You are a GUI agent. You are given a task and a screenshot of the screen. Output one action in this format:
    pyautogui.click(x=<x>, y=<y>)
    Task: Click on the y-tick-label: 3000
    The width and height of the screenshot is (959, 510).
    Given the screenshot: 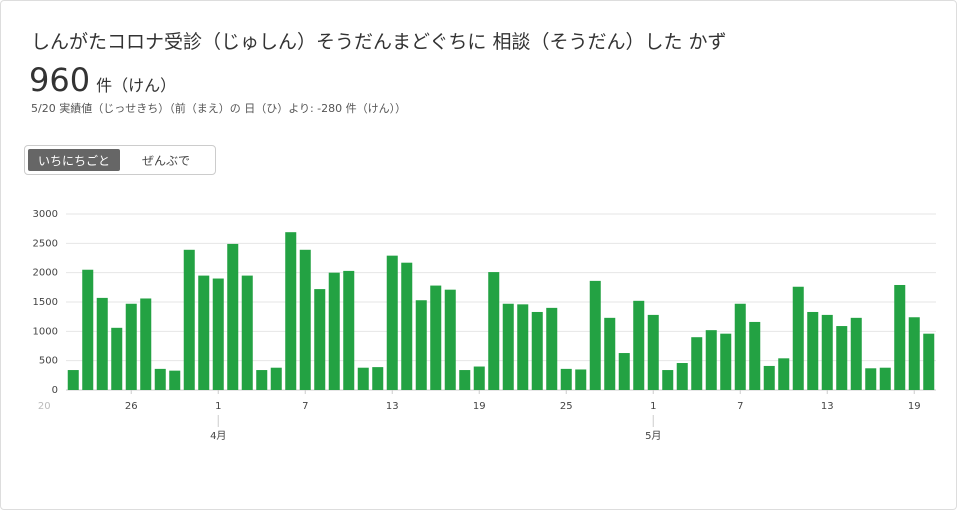 What is the action you would take?
    pyautogui.click(x=45, y=214)
    